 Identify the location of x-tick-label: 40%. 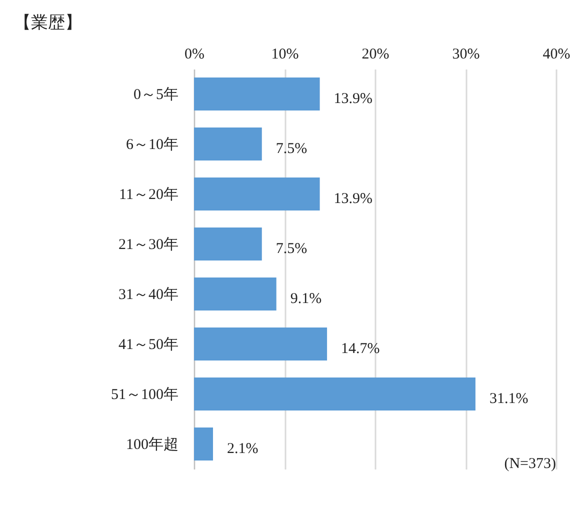
(556, 54).